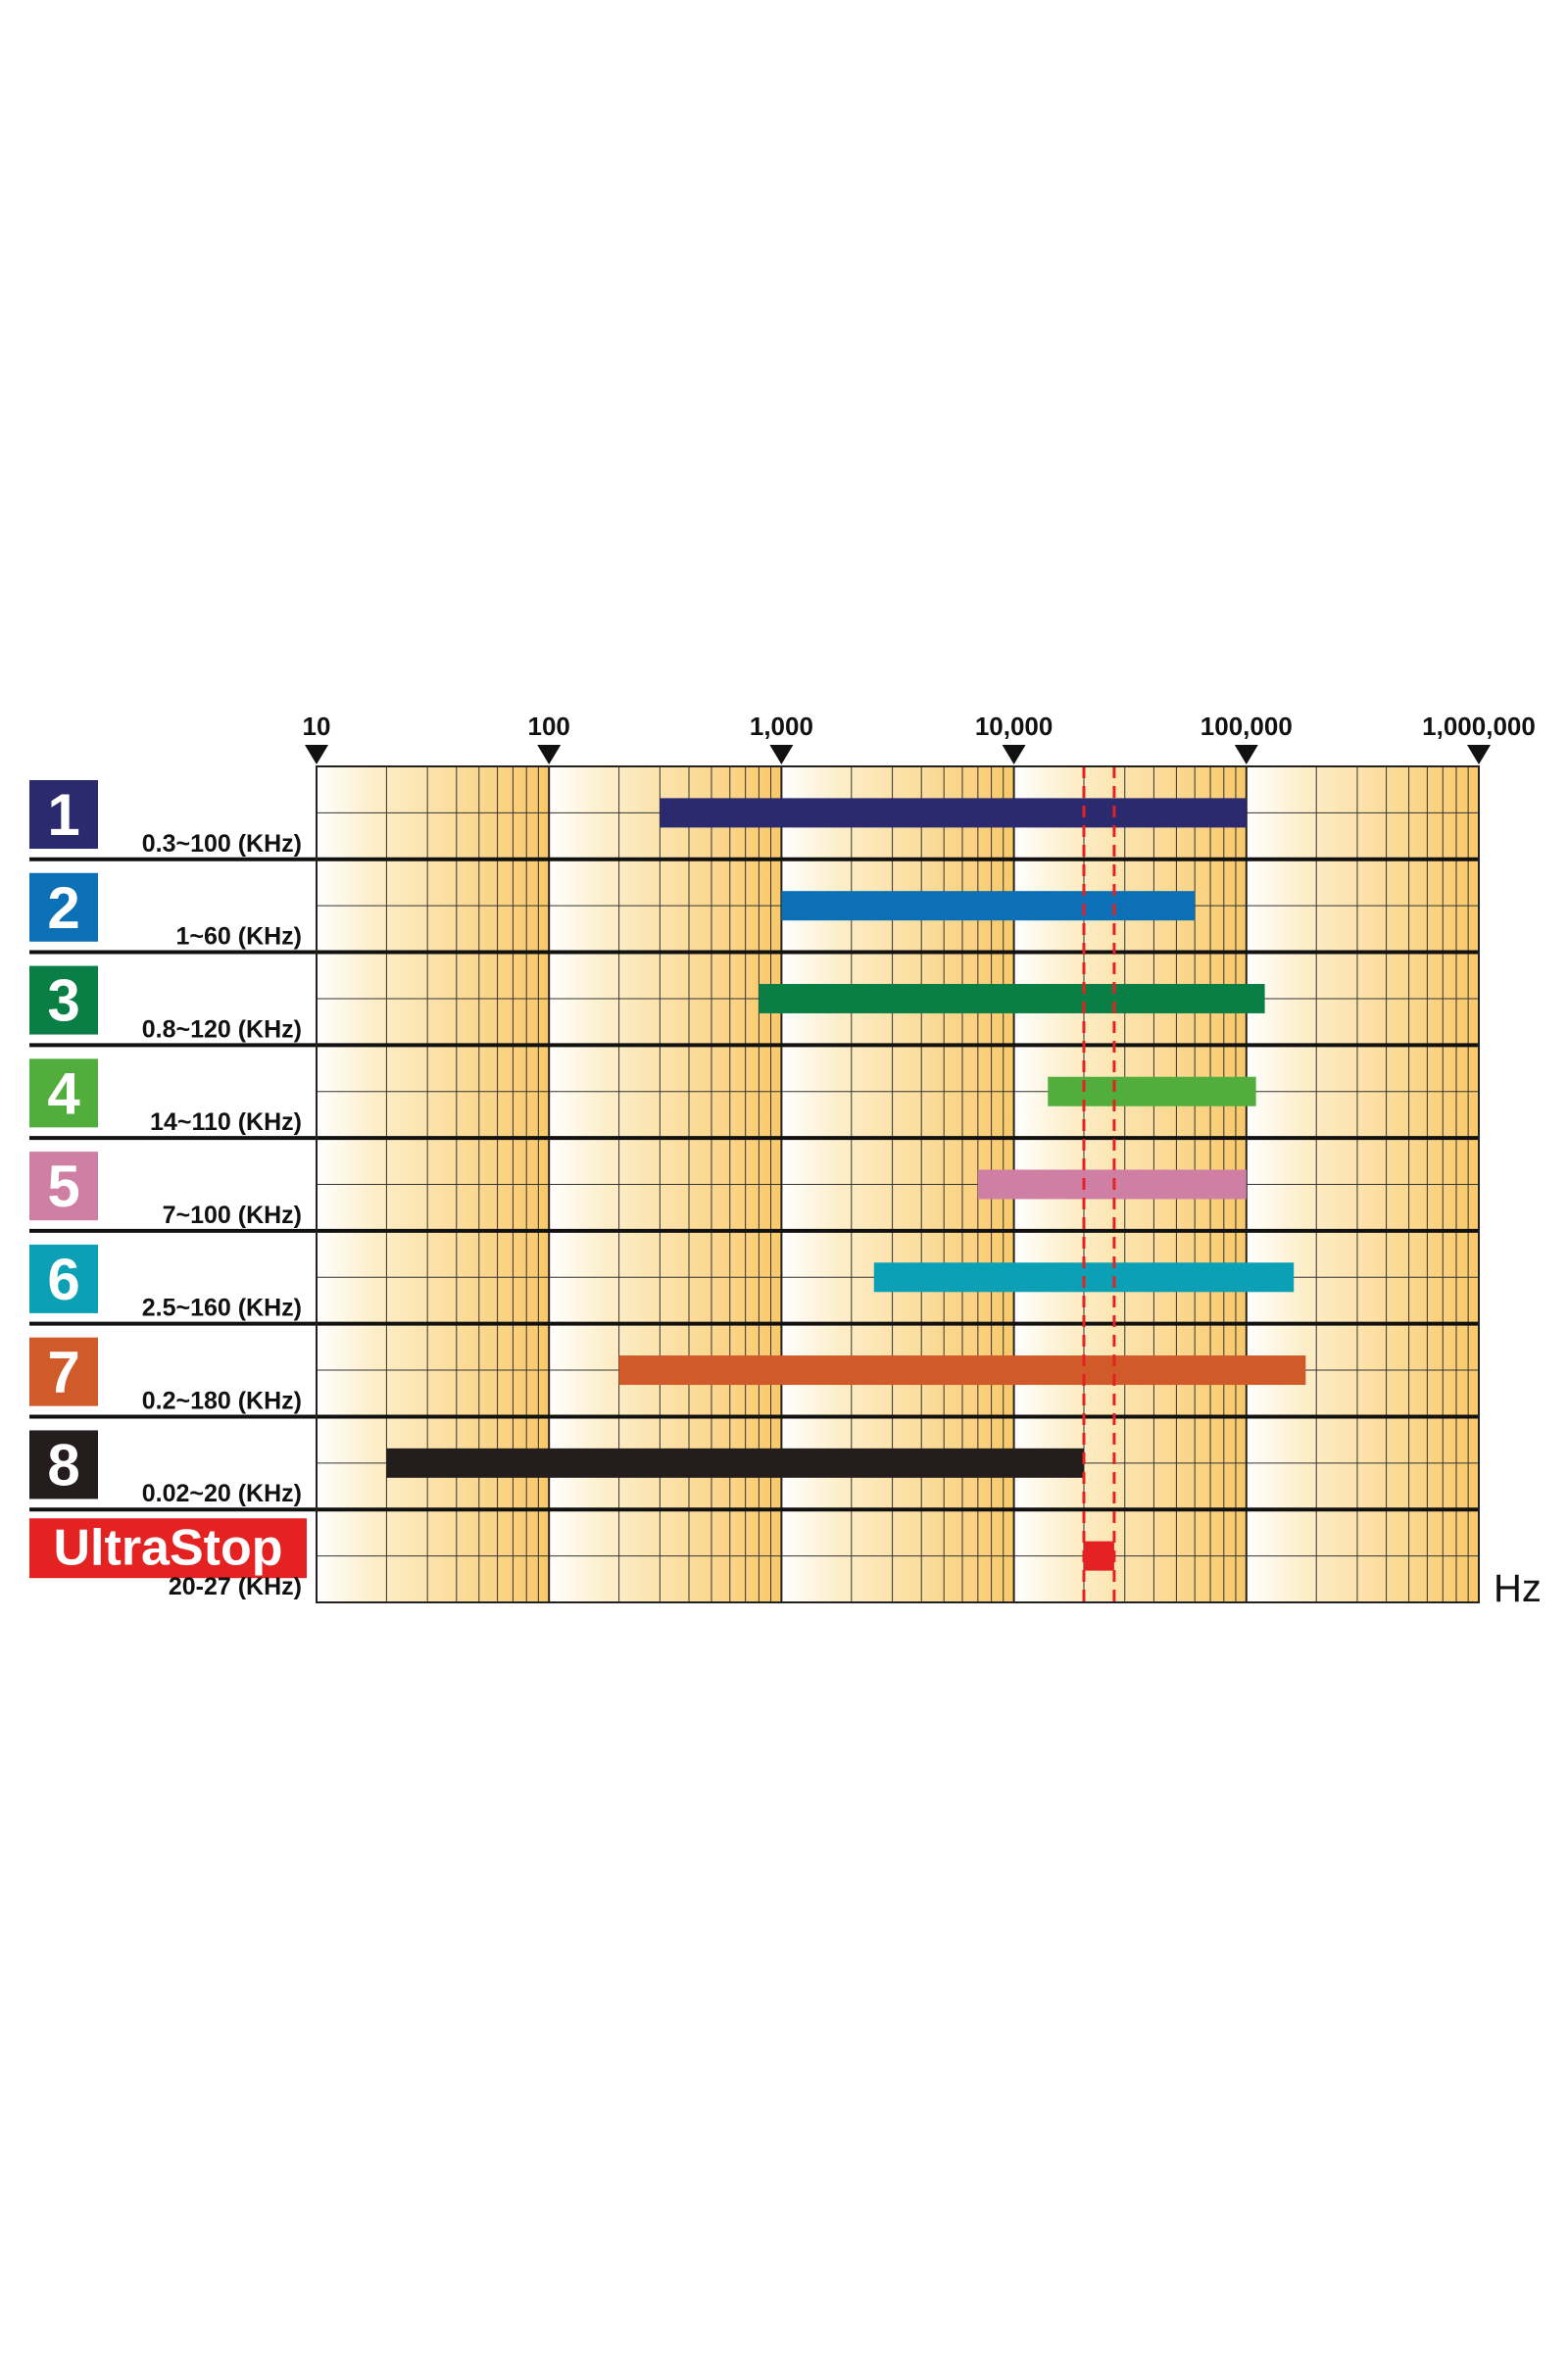 The image size is (1568, 2359). I want to click on range-label: 14~110 (KHz), so click(226, 1122).